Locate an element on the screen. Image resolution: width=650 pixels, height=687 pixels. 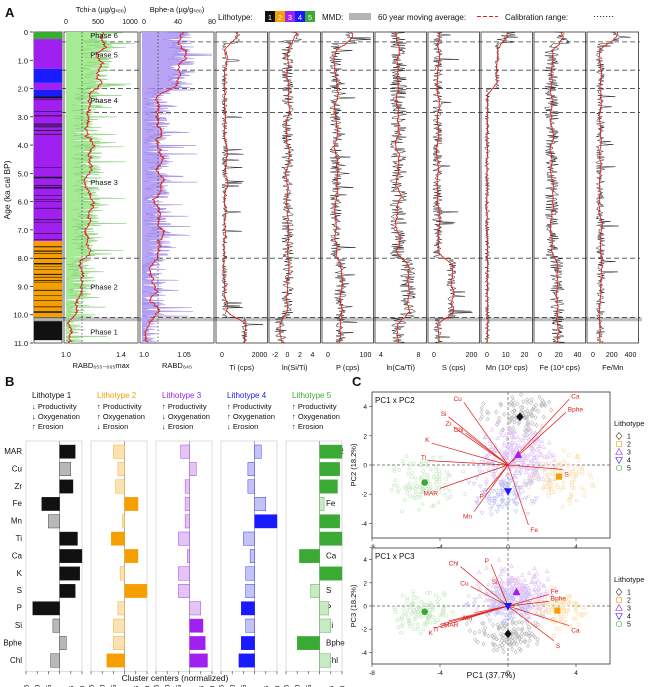
variable-label-left: K is located at coordinates (20, 573).